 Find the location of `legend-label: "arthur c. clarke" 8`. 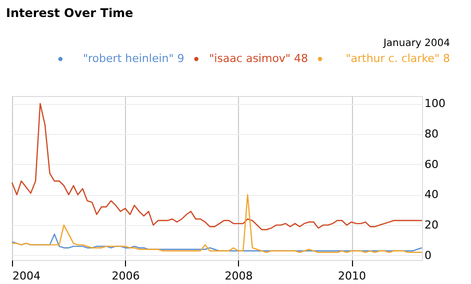

legend-label: "arthur c. clarke" 8 is located at coordinates (398, 58).